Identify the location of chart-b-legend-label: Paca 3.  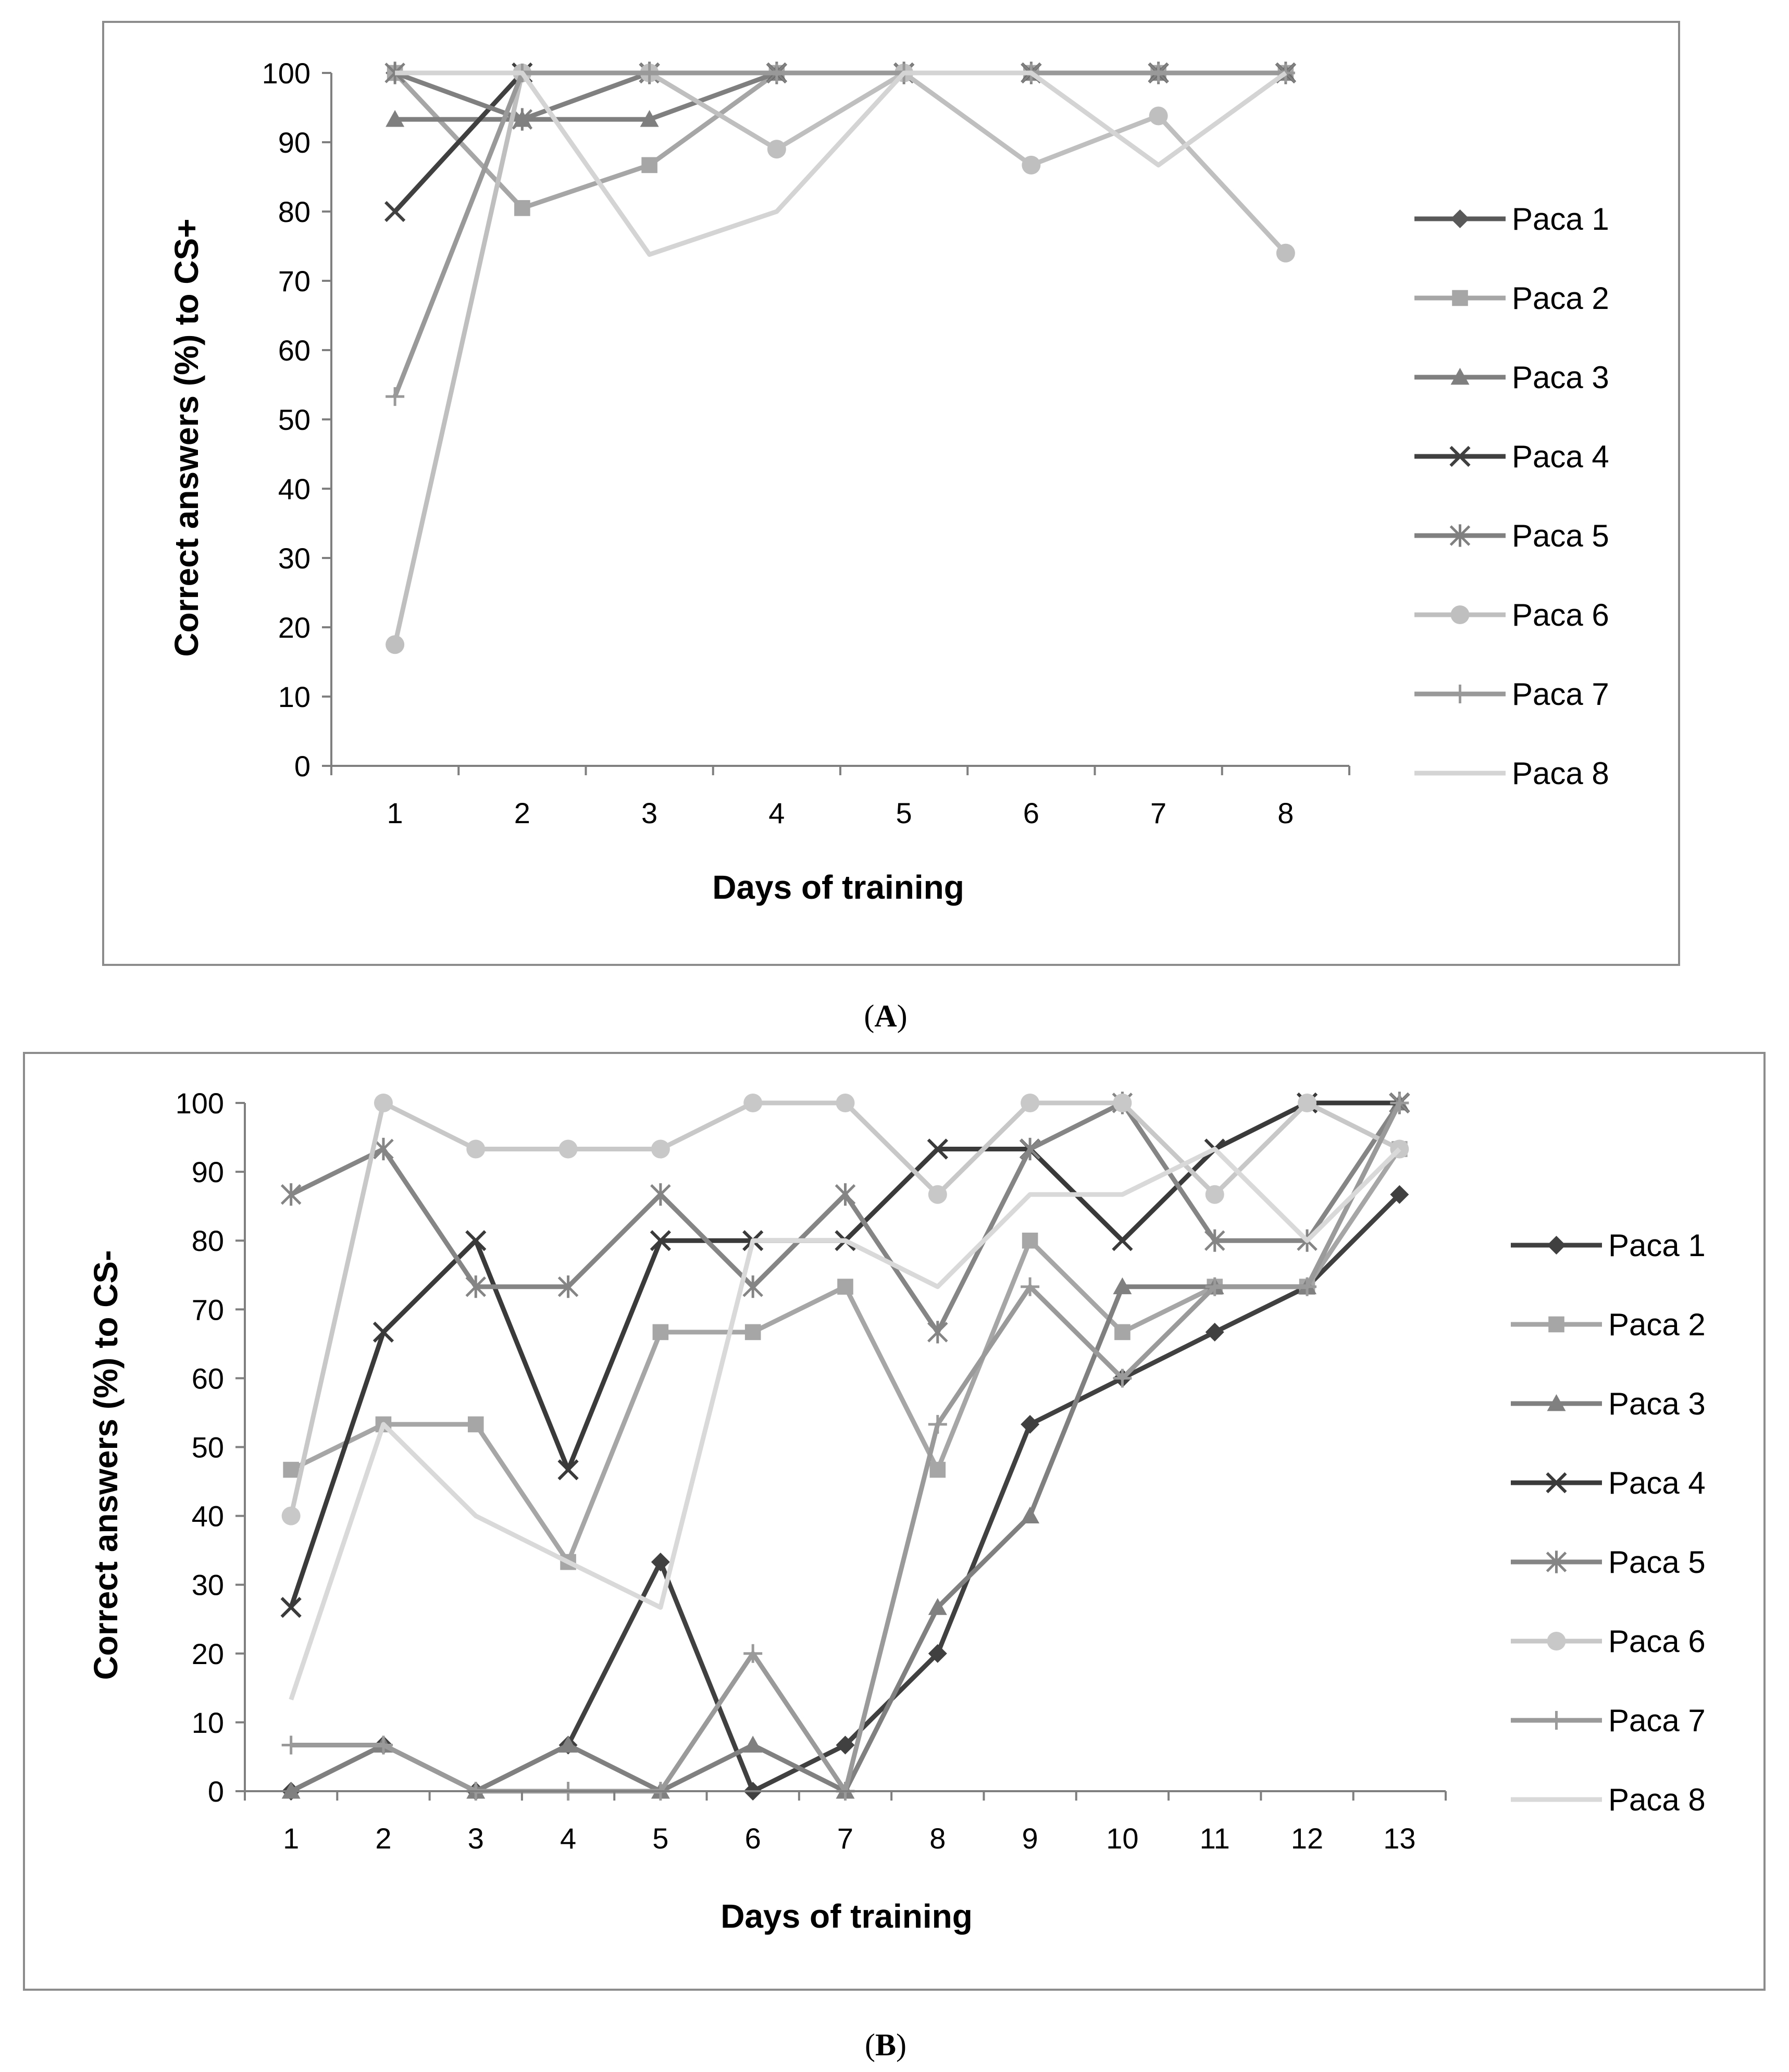
(1657, 1403).